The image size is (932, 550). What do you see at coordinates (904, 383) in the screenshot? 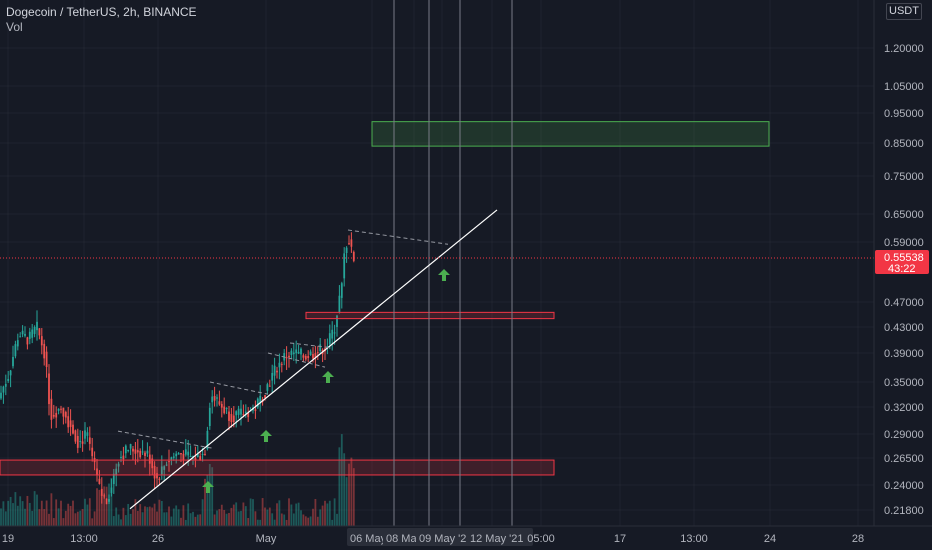
I see `price-tick-label: 0.35000` at bounding box center [904, 383].